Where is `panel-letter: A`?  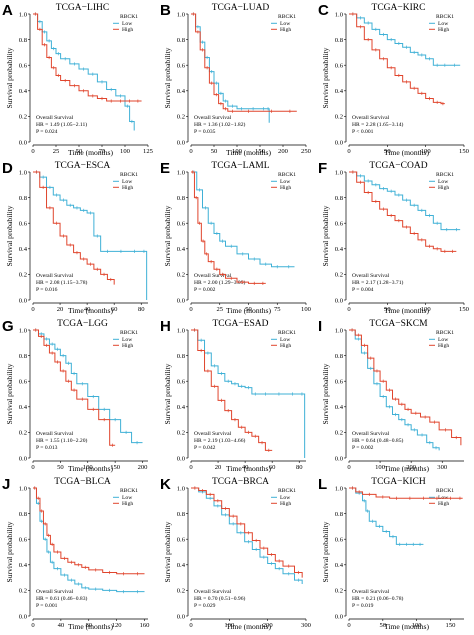
panel-letter: A is located at coordinates (7, 10).